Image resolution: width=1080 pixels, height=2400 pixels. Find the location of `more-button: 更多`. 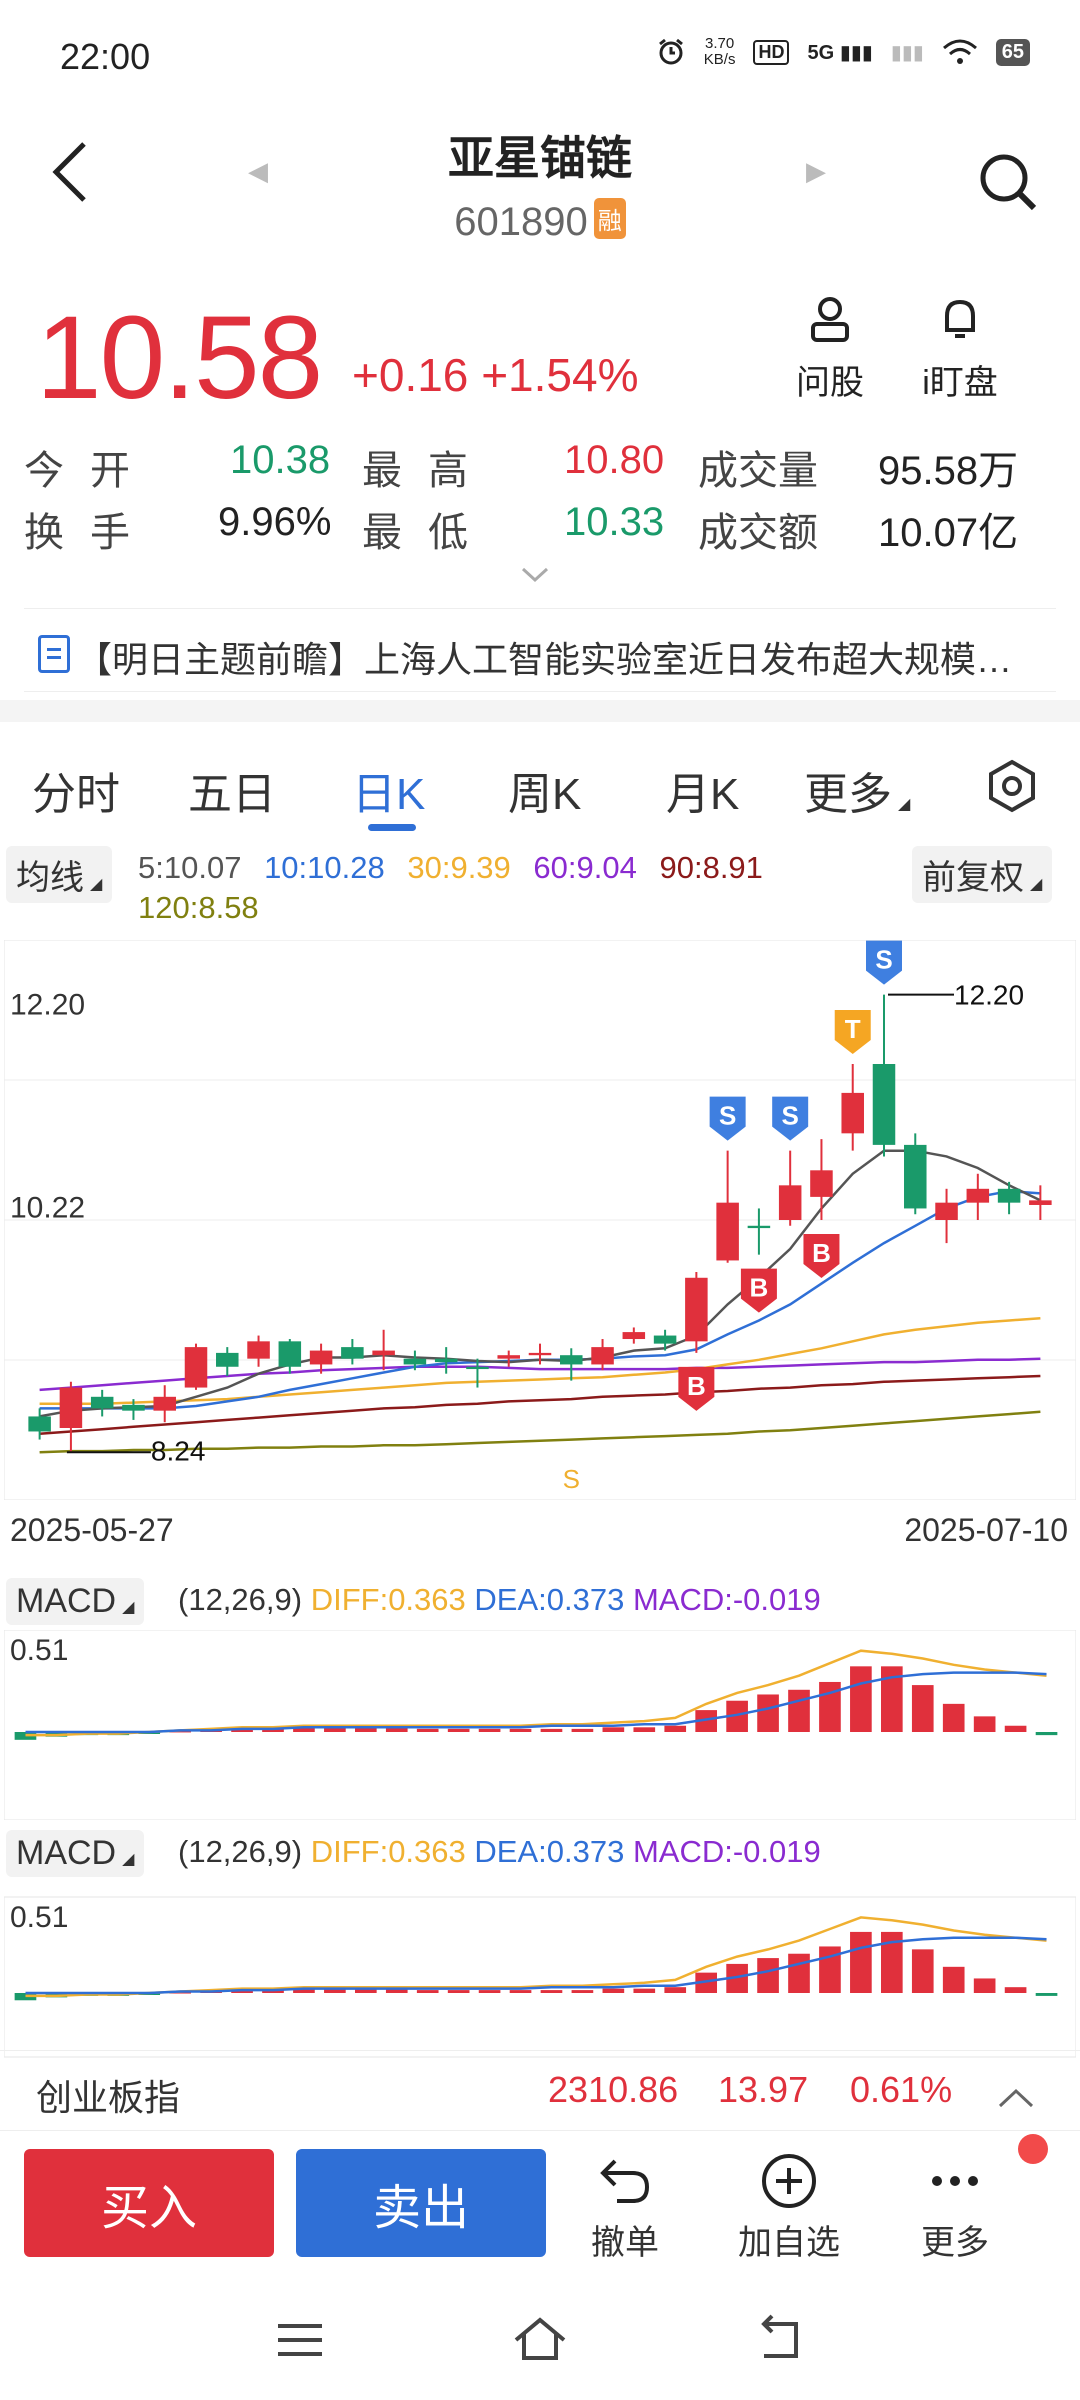

more-button: 更多 is located at coordinates (955, 2207).